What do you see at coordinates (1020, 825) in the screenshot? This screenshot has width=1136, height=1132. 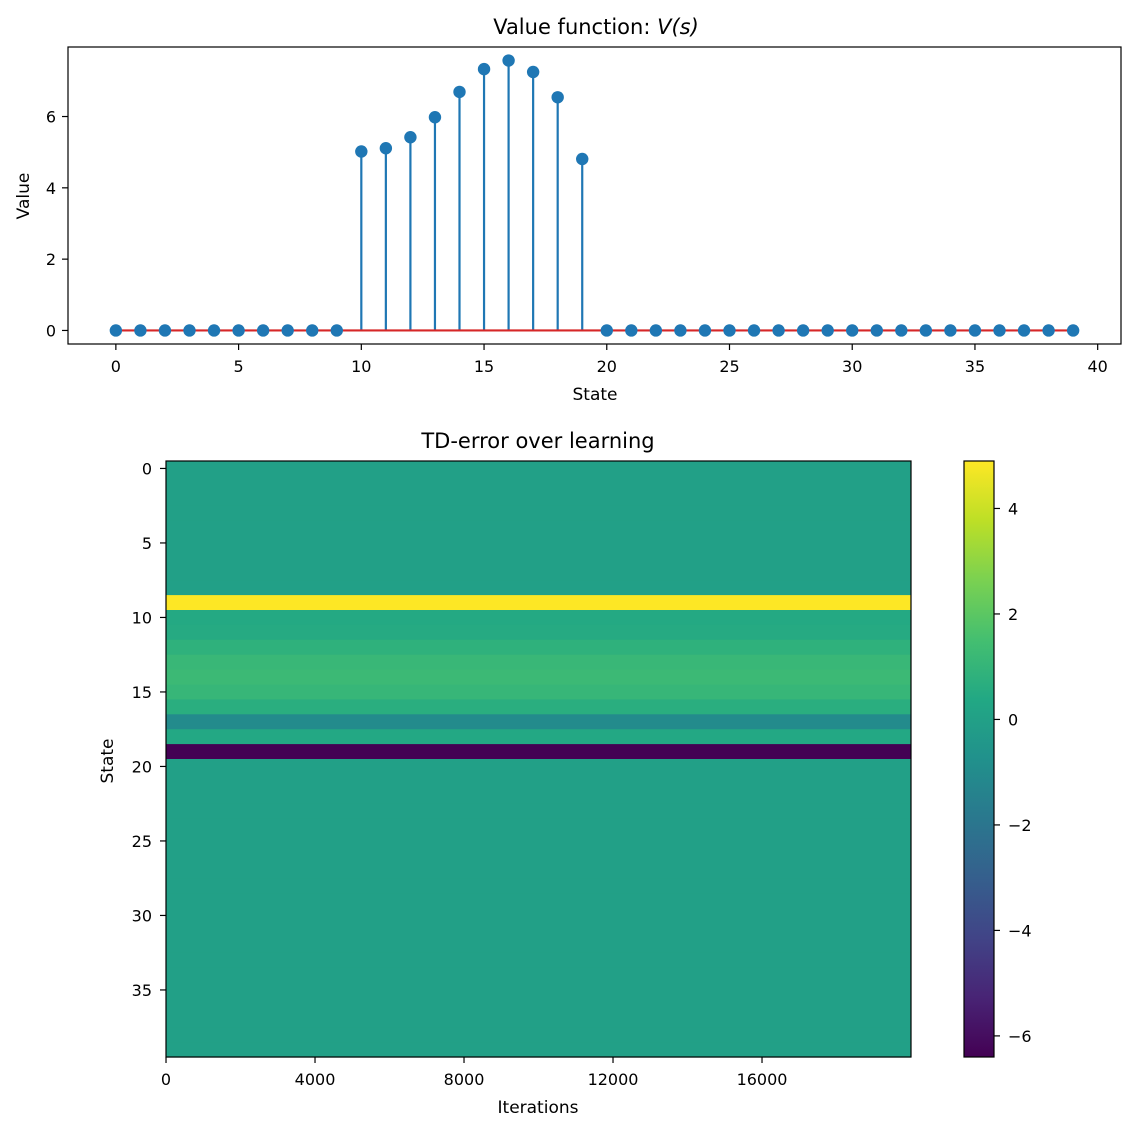 I see `colorbar-tick-label: −2` at bounding box center [1020, 825].